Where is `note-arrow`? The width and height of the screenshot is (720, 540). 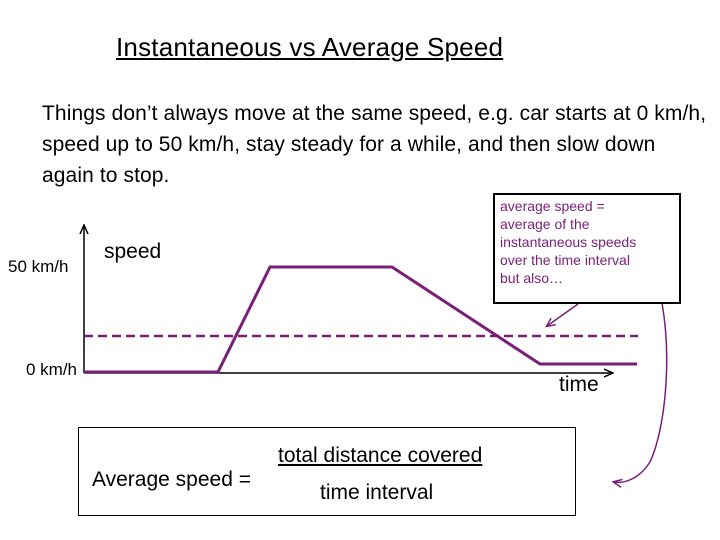
note-arrow is located at coordinates (563, 314).